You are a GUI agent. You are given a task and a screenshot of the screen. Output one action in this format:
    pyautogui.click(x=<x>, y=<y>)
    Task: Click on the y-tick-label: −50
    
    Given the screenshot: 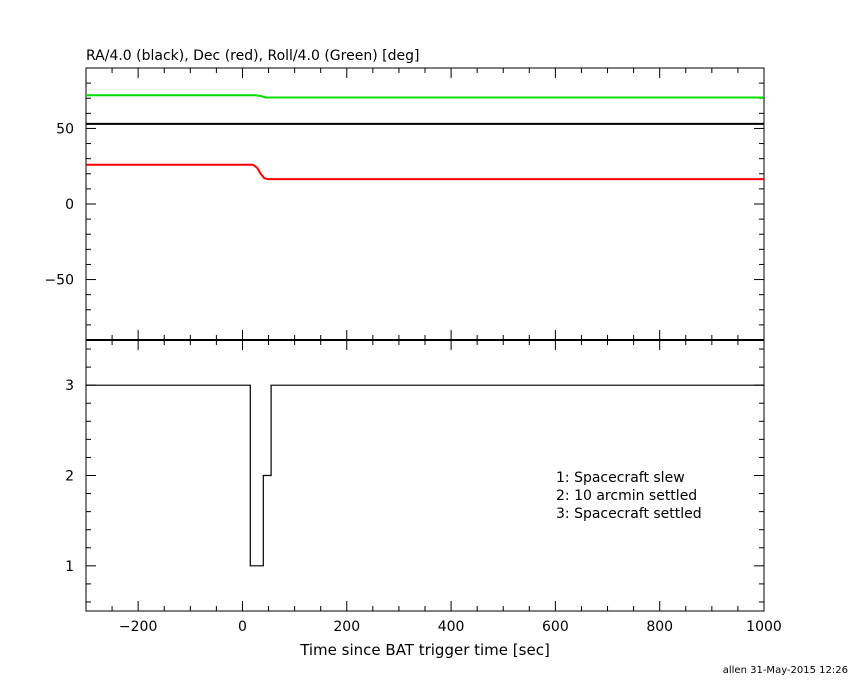 What is the action you would take?
    pyautogui.click(x=59, y=281)
    